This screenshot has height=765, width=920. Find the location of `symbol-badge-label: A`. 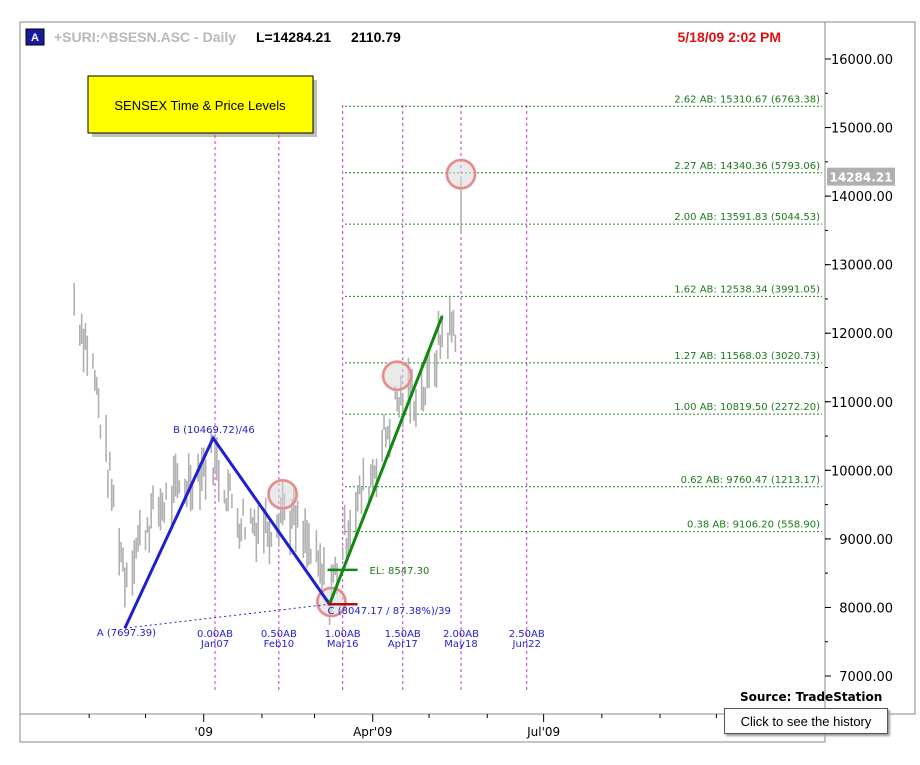

symbol-badge-label: A is located at coordinates (35, 38).